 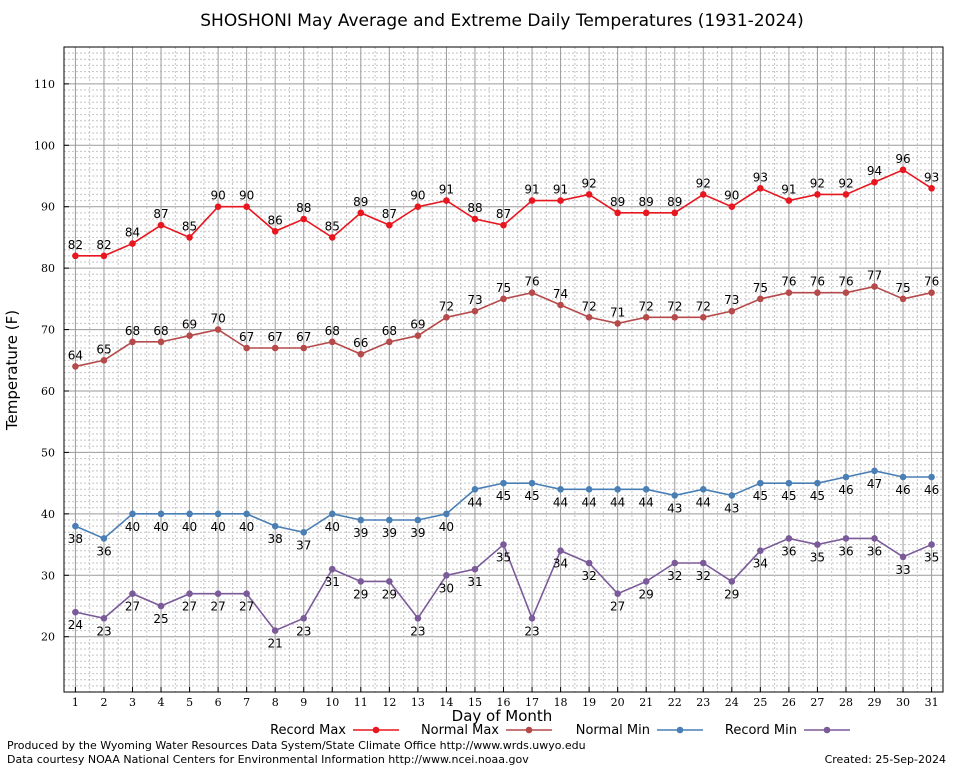 What do you see at coordinates (446, 588) in the screenshot?
I see `record-min-data-label: 30` at bounding box center [446, 588].